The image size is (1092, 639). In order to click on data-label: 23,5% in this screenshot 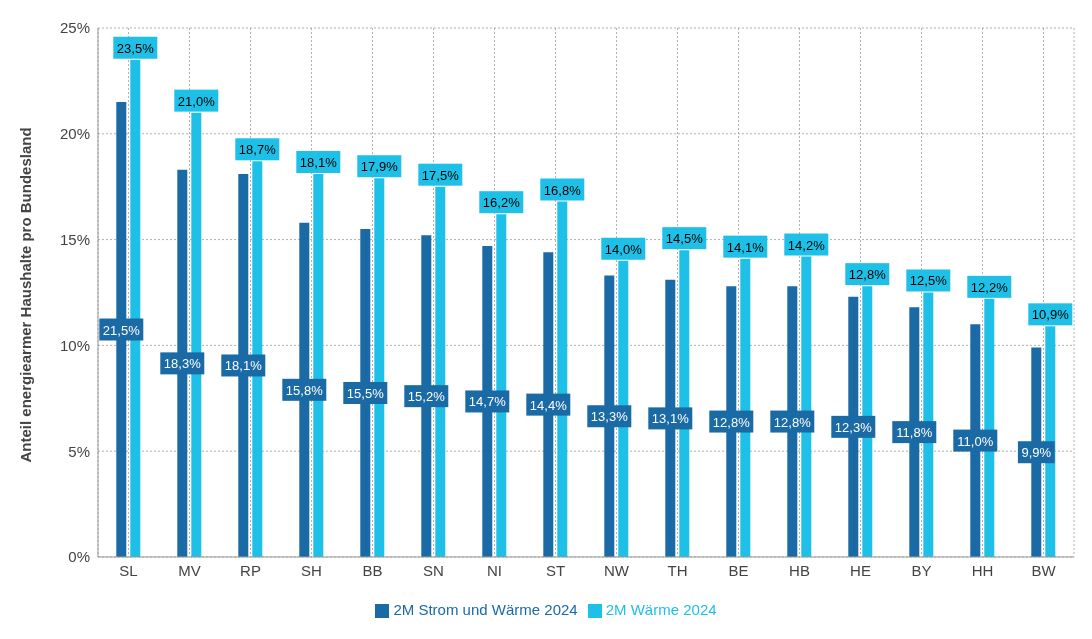, I will do `click(135, 48)`.